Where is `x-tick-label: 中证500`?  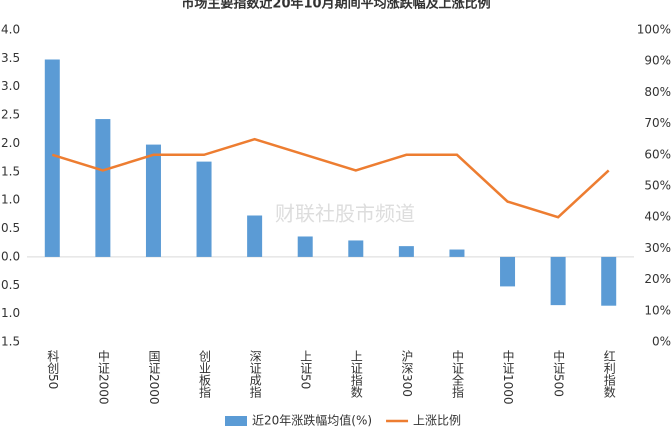
x-tick-label: 中证500 is located at coordinates (559, 373).